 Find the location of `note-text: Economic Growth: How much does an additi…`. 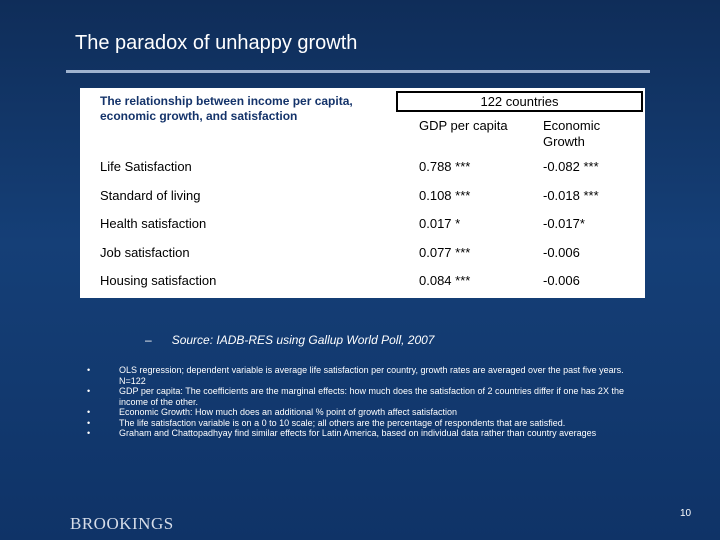

note-text: Economic Growth: How much does an additi… is located at coordinates (288, 412).